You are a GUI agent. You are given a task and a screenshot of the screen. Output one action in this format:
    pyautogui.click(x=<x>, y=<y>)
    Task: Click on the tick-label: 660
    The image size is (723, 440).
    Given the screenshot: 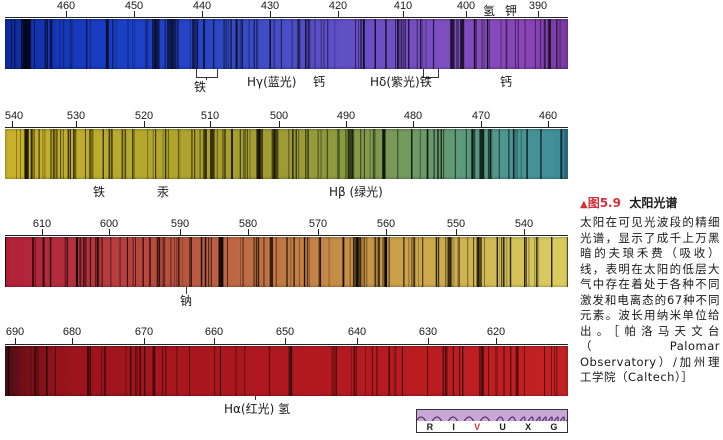 What is the action you would take?
    pyautogui.click(x=214, y=332)
    